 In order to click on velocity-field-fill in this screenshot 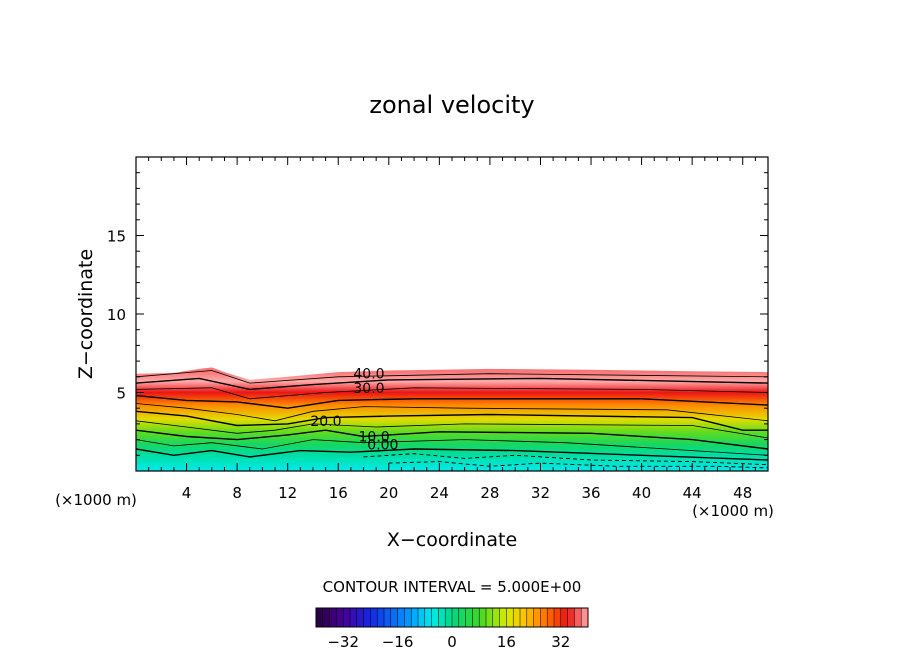, I will do `click(452, 419)`.